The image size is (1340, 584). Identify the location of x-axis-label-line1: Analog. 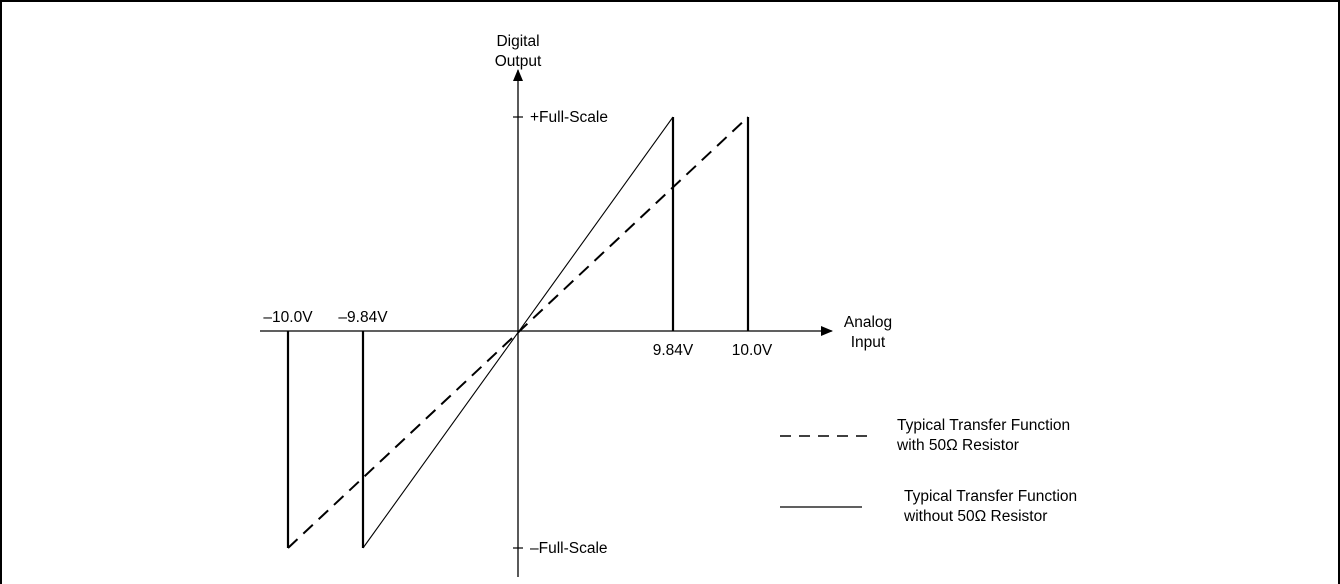
(868, 322).